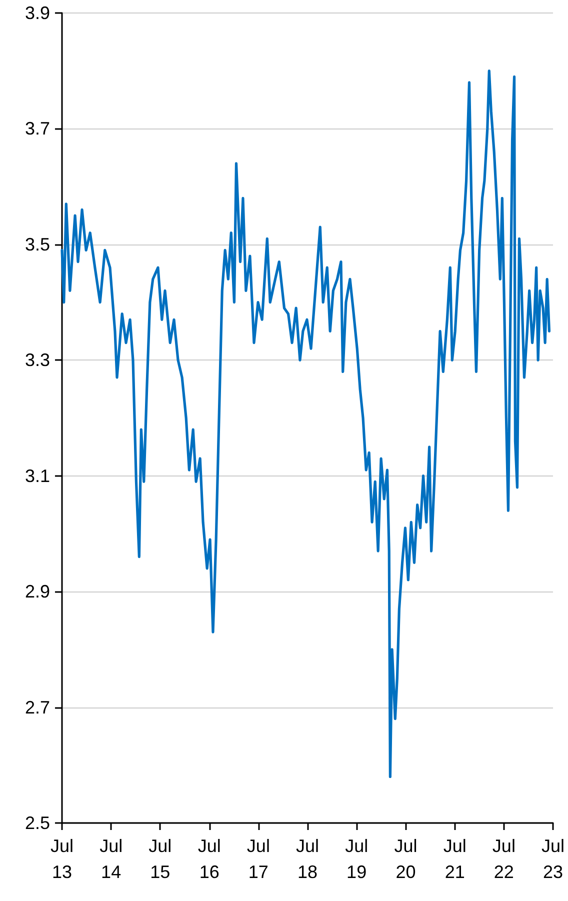 This screenshot has width=568, height=901. What do you see at coordinates (37, 592) in the screenshot?
I see `y-tick-label: 2.9` at bounding box center [37, 592].